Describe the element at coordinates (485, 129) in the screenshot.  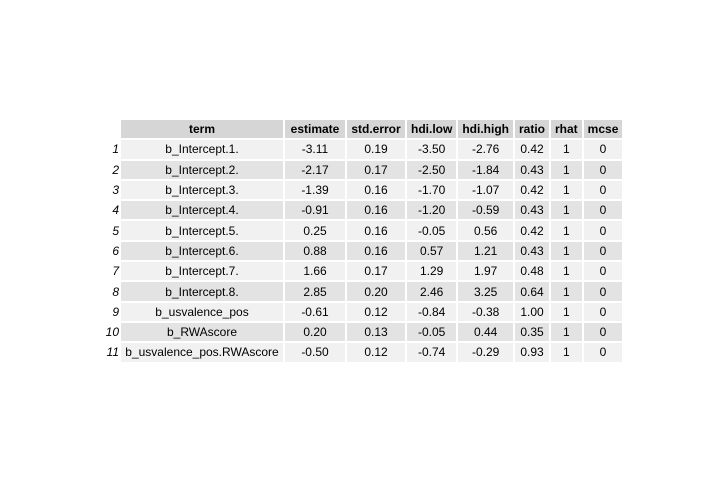
I see `column-header-hdi-high: hdi.high` at that location.